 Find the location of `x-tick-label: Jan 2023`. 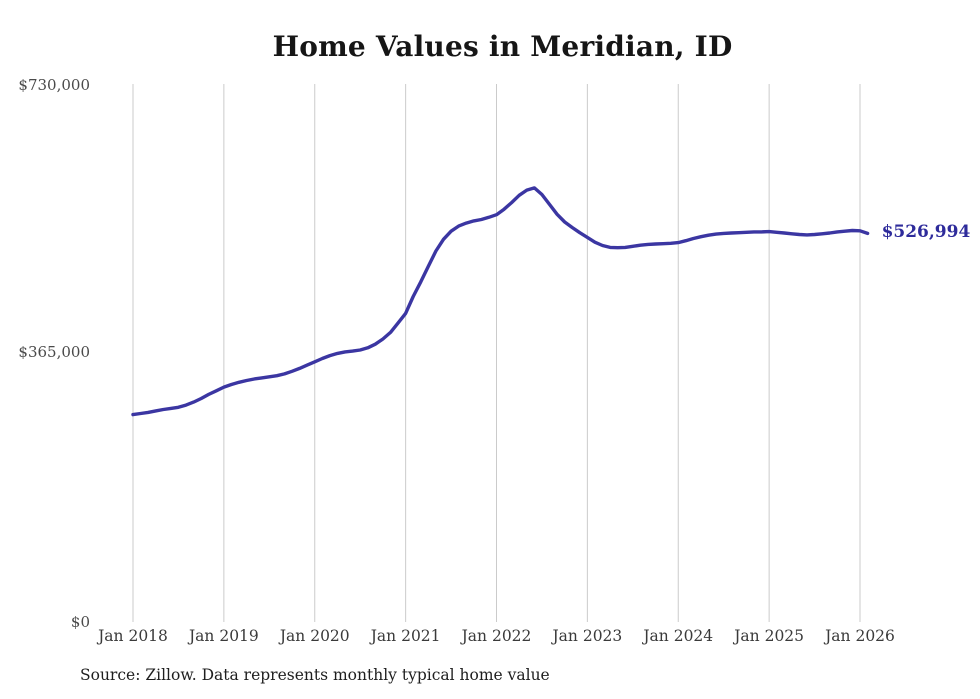

x-tick-label: Jan 2023 is located at coordinates (587, 636).